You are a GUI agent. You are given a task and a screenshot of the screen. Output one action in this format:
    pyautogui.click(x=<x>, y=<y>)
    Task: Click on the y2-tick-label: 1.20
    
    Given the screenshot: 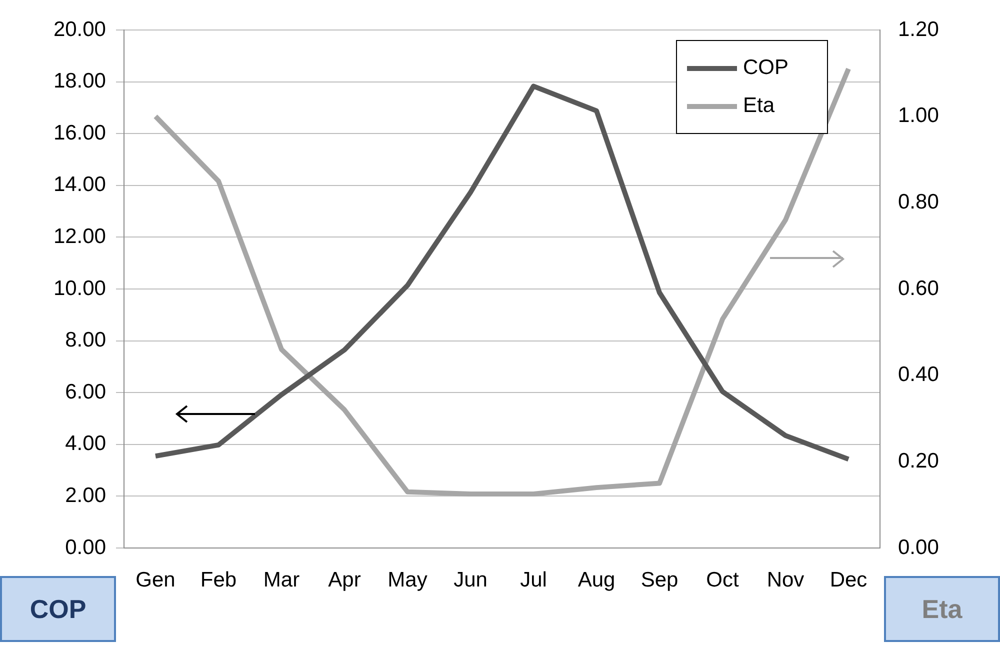 What is the action you would take?
    pyautogui.click(x=918, y=29)
    